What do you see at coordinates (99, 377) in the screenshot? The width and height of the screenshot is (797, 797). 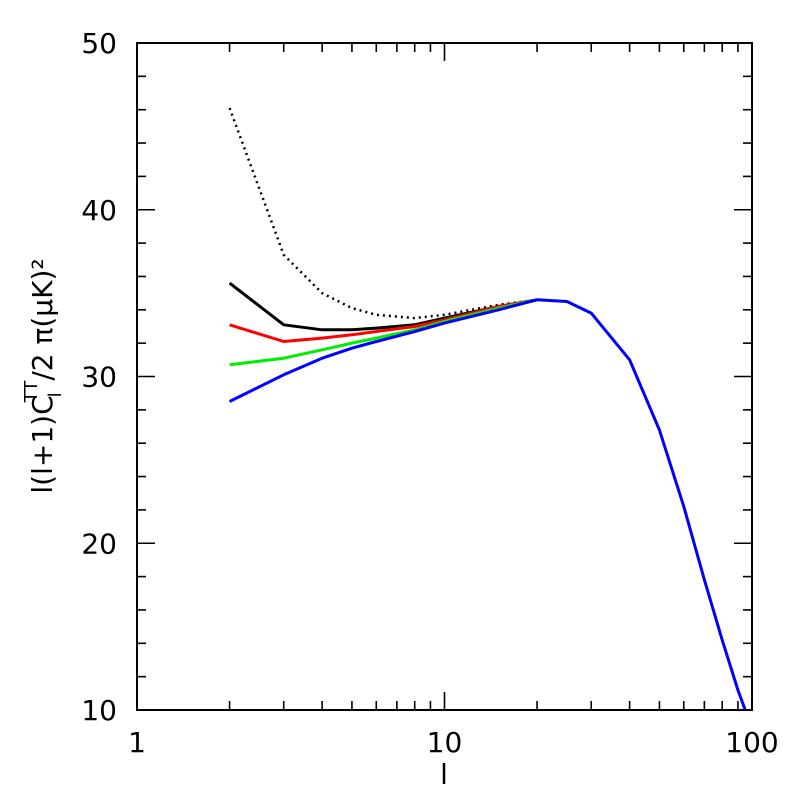 I see `y-tick-label: 30` at bounding box center [99, 377].